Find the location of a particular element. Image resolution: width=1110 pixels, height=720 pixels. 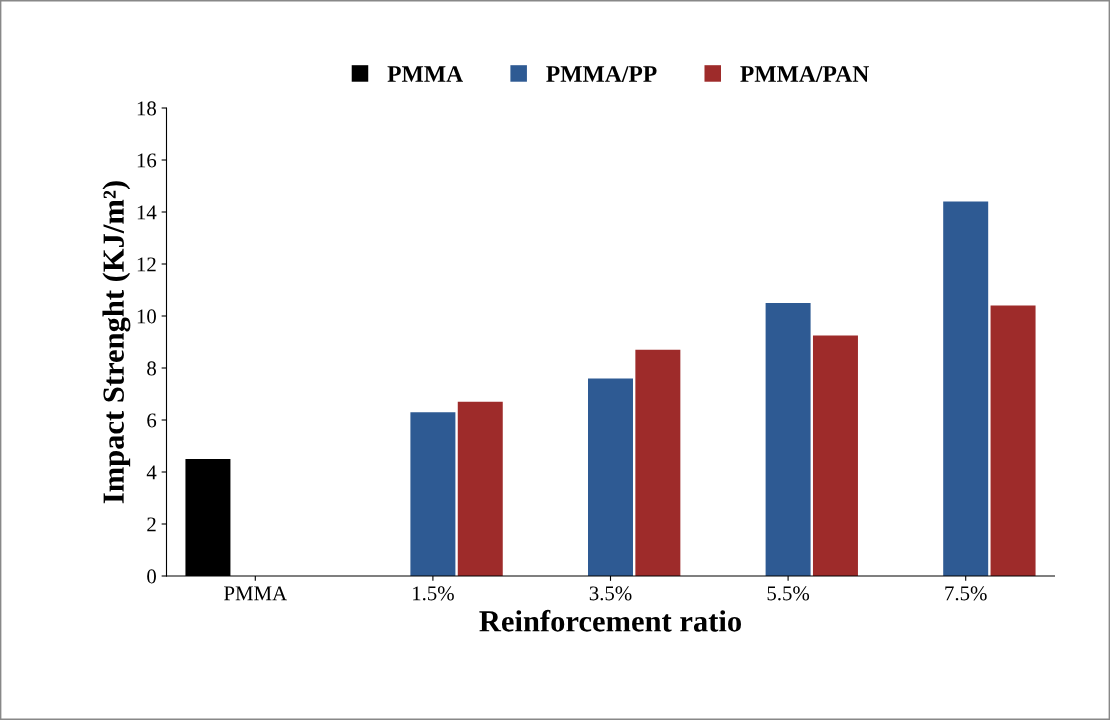

y-tick-label: 10 is located at coordinates (146, 316).